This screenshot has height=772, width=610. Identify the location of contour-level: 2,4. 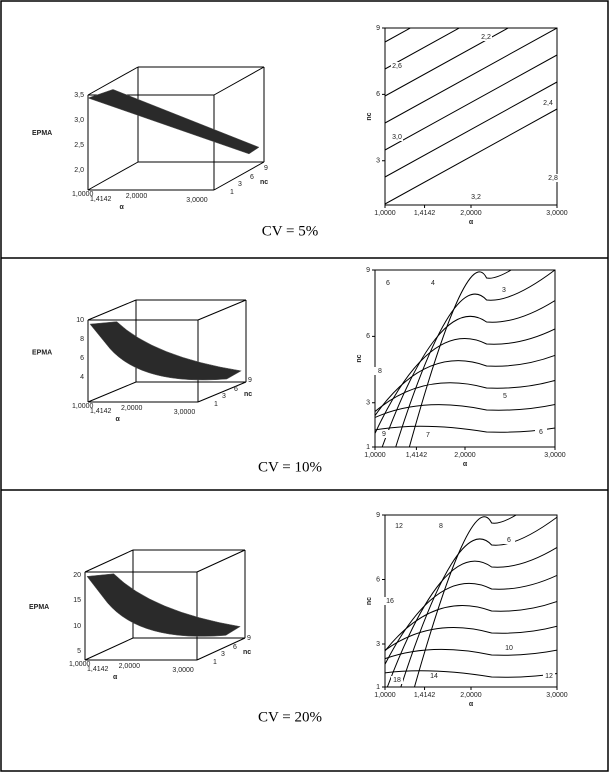
(548, 103).